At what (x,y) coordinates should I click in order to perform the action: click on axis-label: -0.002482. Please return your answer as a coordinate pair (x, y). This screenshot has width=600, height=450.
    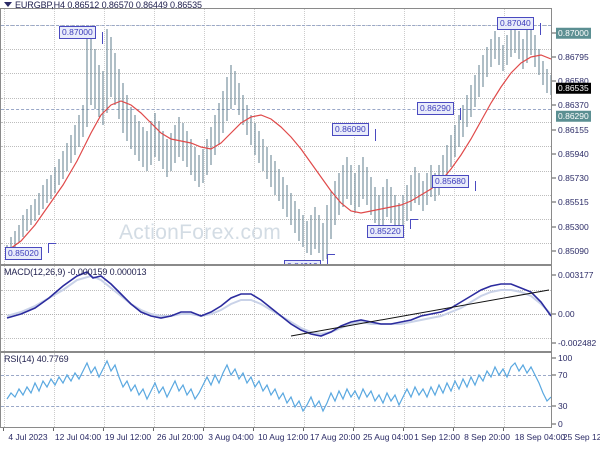
    Looking at the image, I should click on (577, 342).